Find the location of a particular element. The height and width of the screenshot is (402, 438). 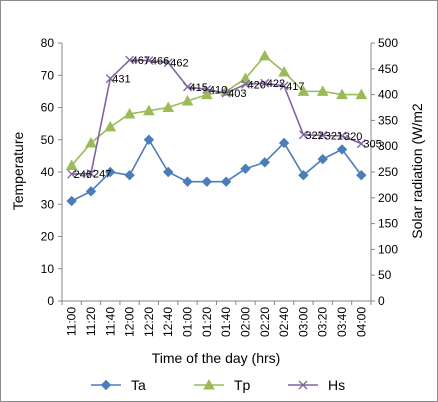

right-y-tick-label: 350 is located at coordinates (388, 120).